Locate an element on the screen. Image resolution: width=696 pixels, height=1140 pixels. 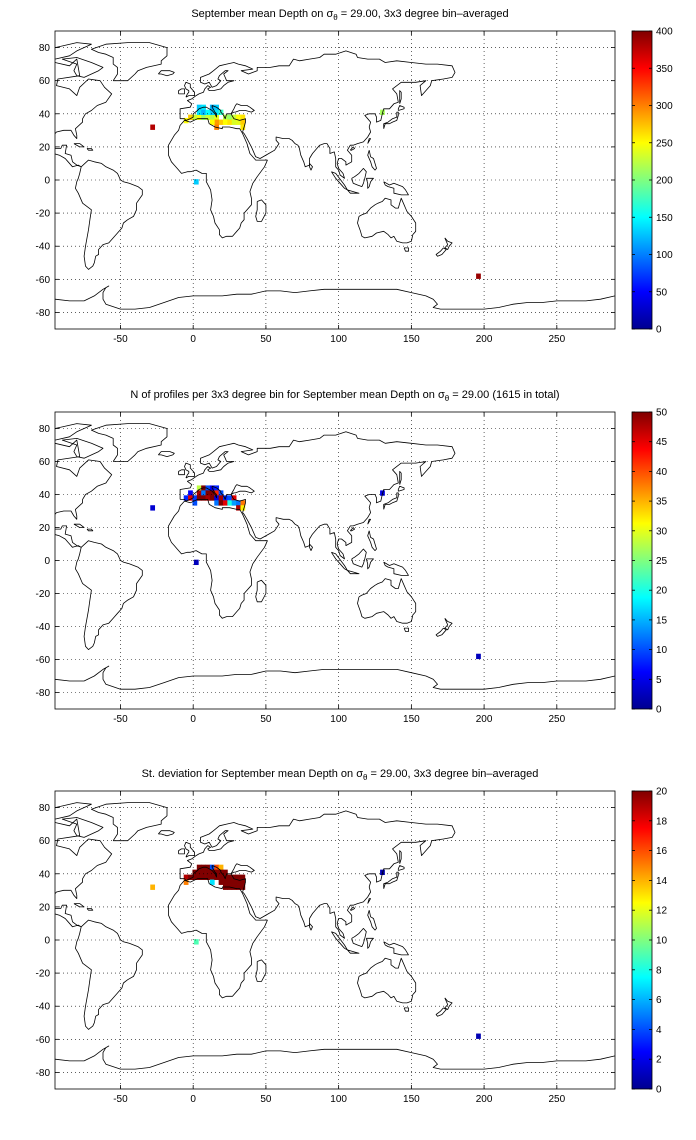
x-tick-label: -50 is located at coordinates (120, 339).